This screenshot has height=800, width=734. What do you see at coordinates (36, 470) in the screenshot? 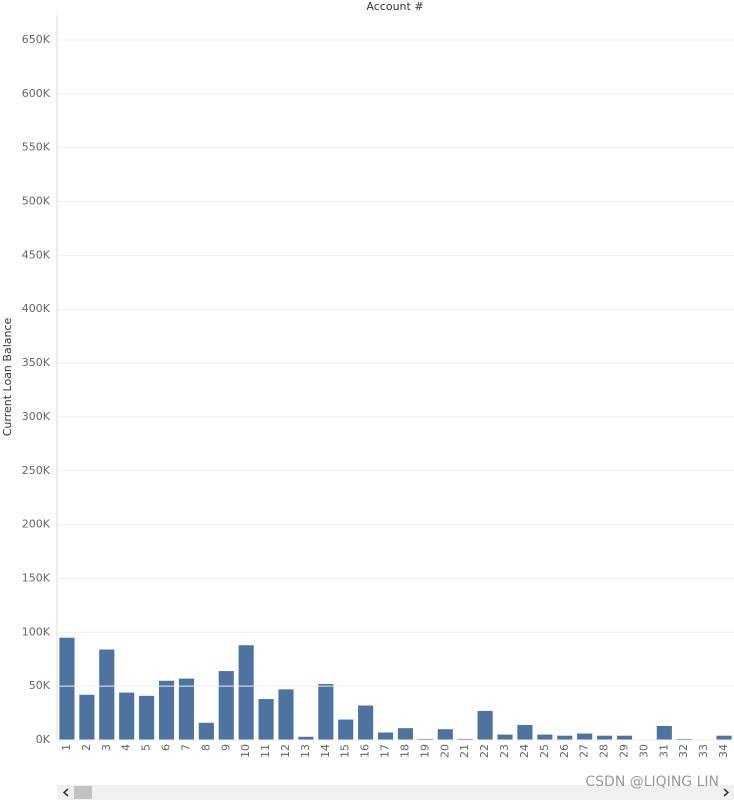
I see `y-tick-label: 250K` at bounding box center [36, 470].